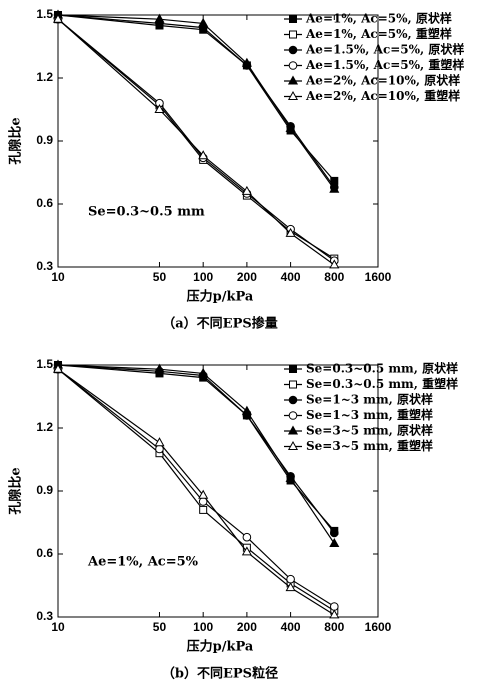 The image size is (483, 697). I want to click on legend-label: Ae=1.5%, Ac=5%, 重塑样, so click(384, 64).